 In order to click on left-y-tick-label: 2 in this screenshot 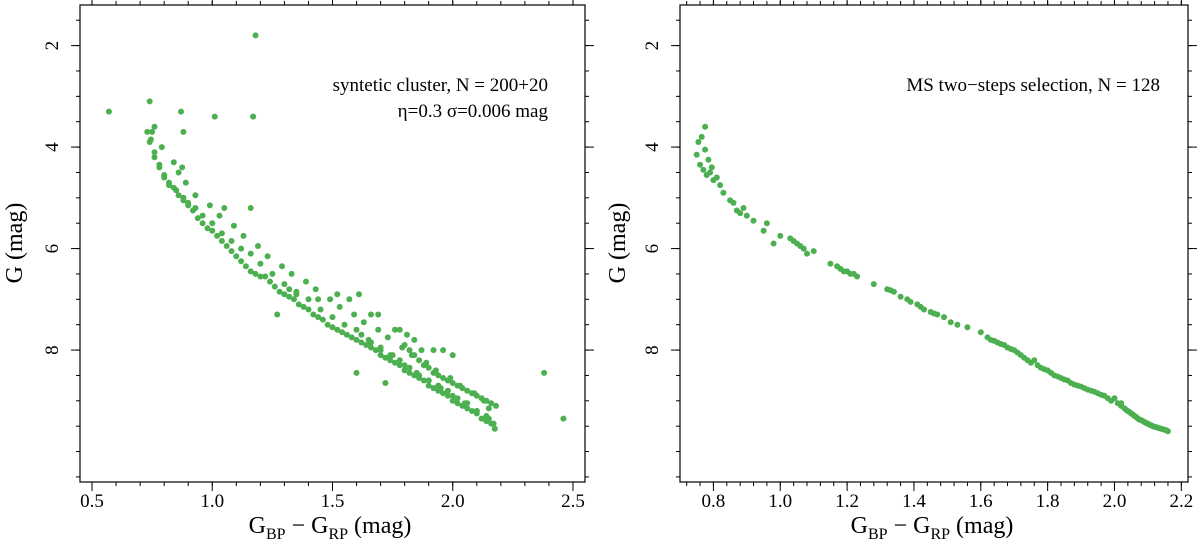, I will do `click(52, 46)`.